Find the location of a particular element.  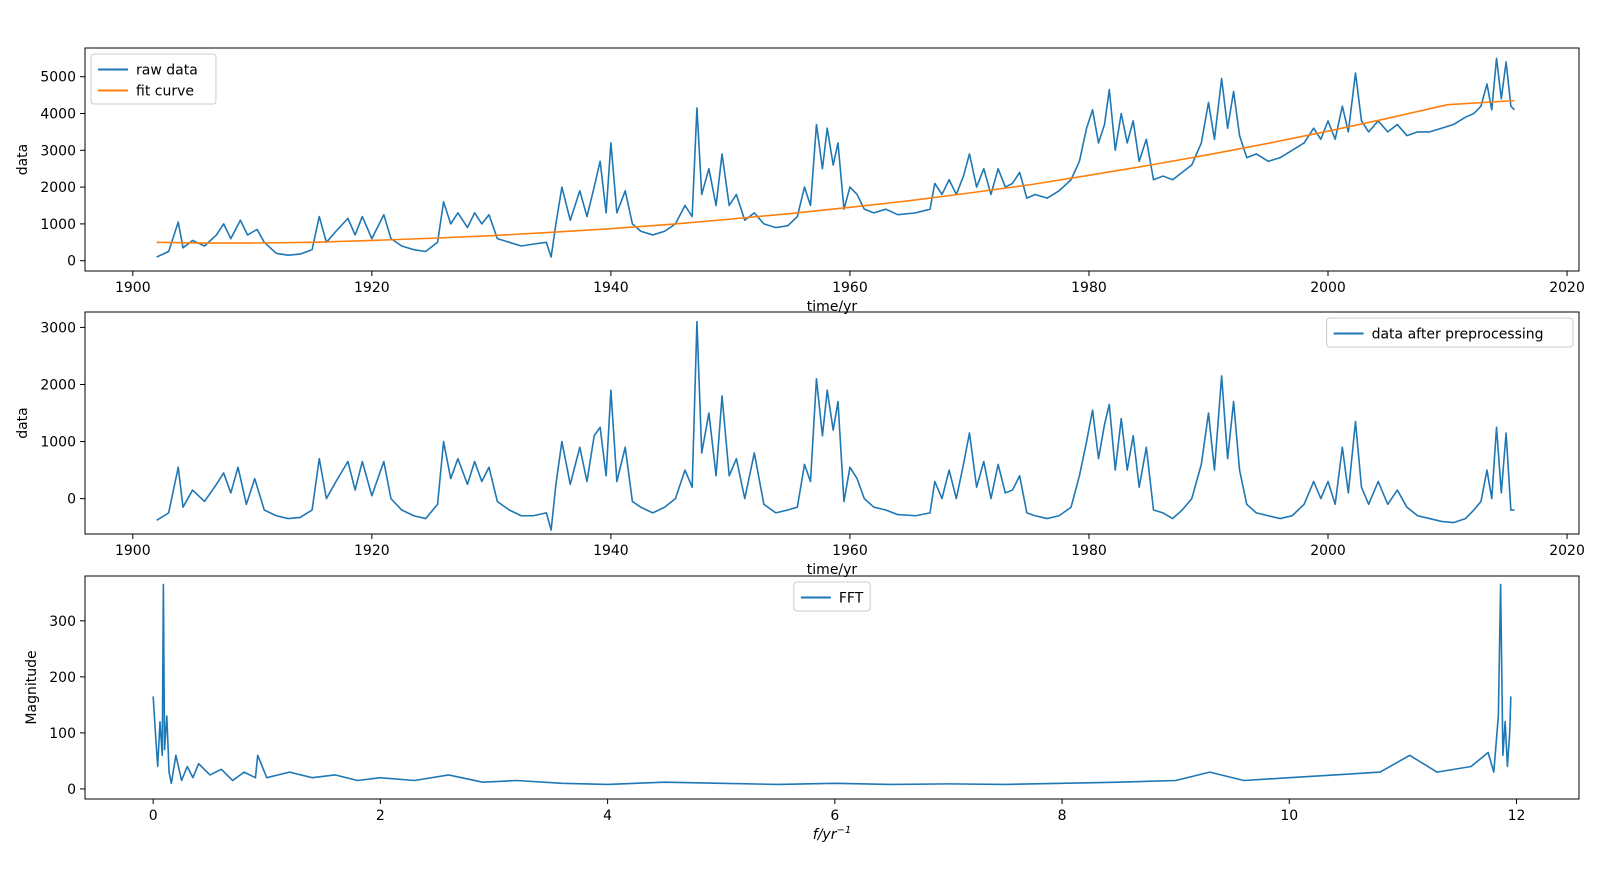

x-tick-label: 0 is located at coordinates (153, 816).